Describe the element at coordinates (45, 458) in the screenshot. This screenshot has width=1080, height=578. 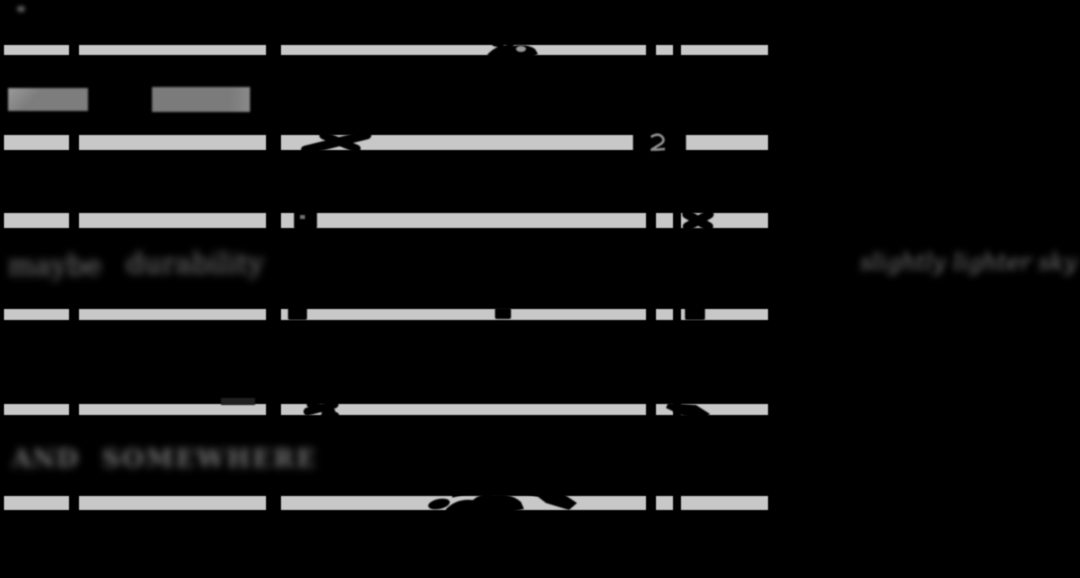
I see `blurred-text-bottom-1: AND` at that location.